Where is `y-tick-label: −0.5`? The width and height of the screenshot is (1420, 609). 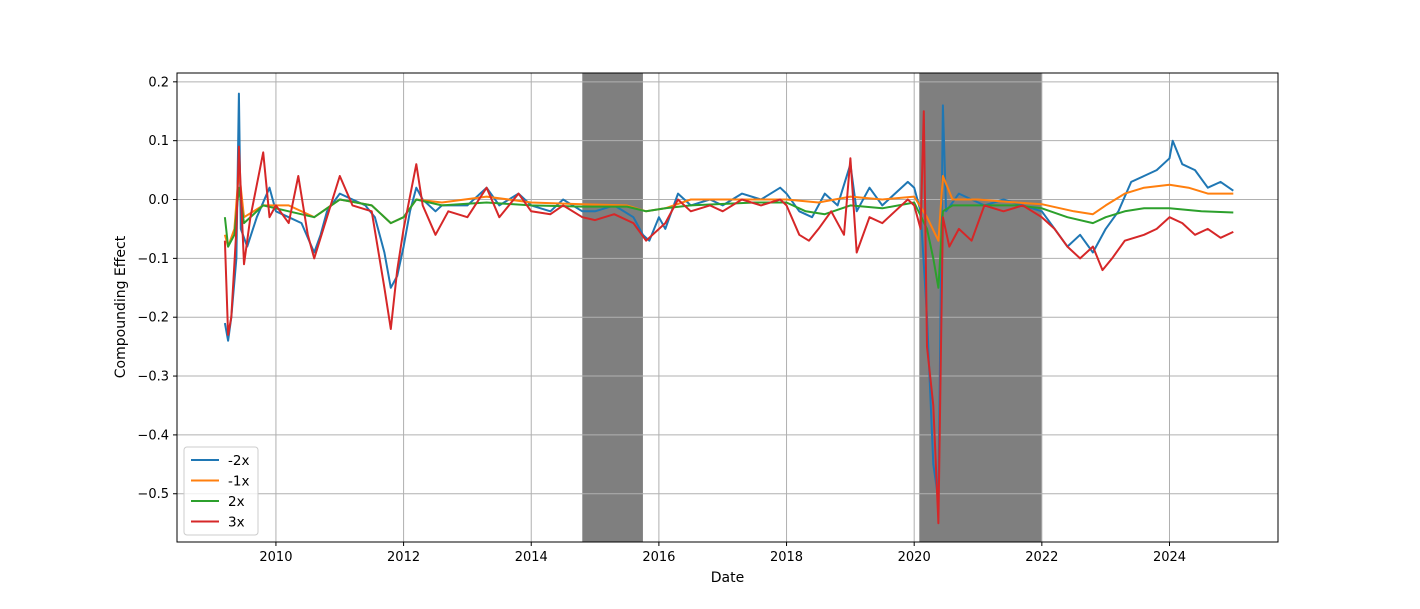
y-tick-label: −0.5 is located at coordinates (153, 494).